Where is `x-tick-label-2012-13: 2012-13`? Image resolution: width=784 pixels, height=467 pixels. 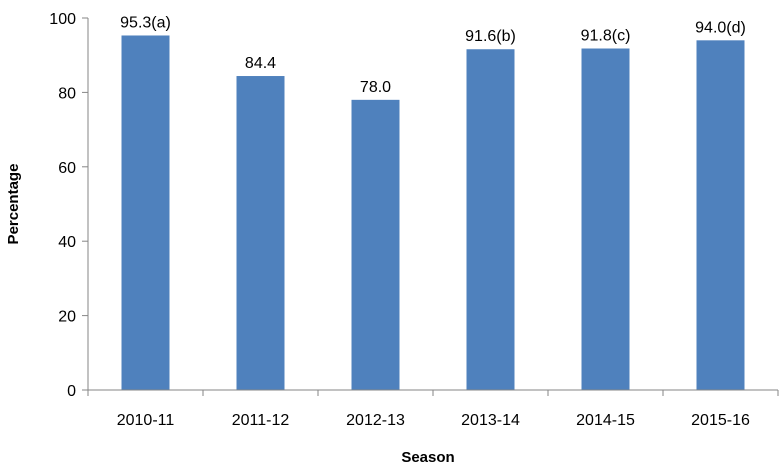 x-tick-label-2012-13: 2012-13 is located at coordinates (375, 420).